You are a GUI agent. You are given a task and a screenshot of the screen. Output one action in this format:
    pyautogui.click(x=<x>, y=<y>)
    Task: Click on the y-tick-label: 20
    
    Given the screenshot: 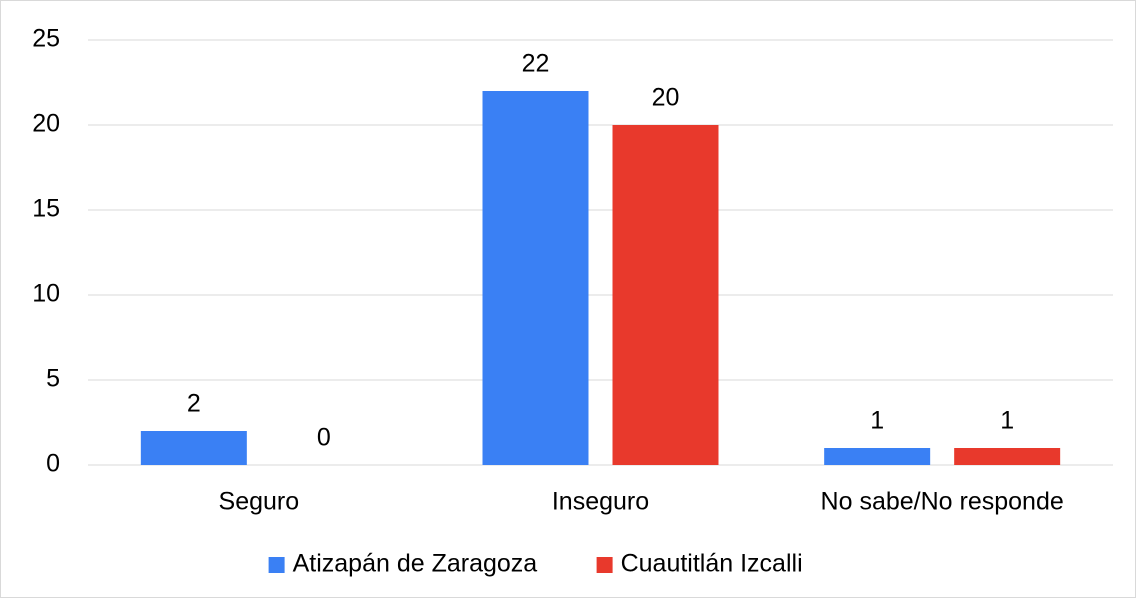 What is the action you would take?
    pyautogui.click(x=46, y=124)
    